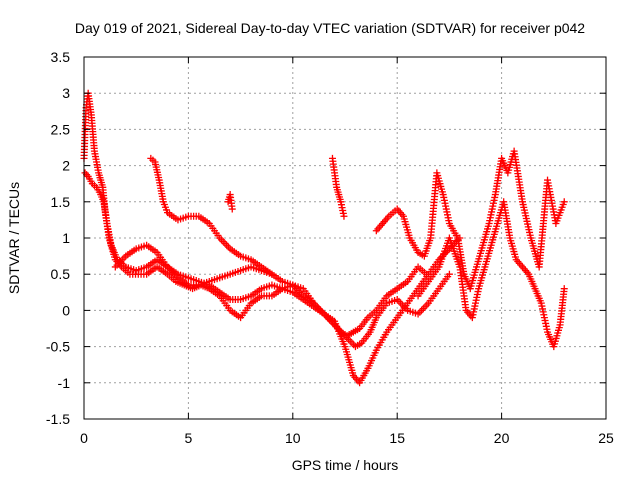  Describe the element at coordinates (502, 438) in the screenshot. I see `x-tick-label: 20` at that location.